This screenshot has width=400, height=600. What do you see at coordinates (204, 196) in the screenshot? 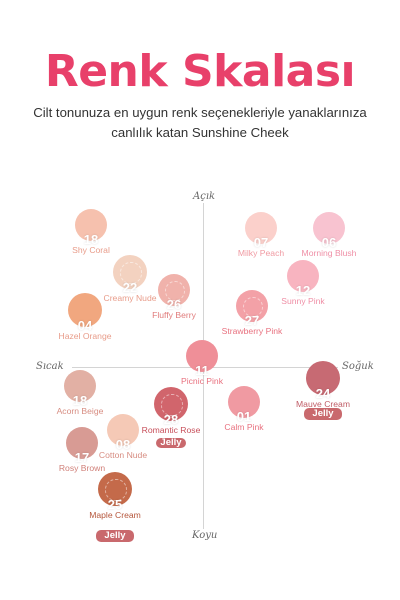
I see `axis-label-light: Açık` at bounding box center [204, 196].